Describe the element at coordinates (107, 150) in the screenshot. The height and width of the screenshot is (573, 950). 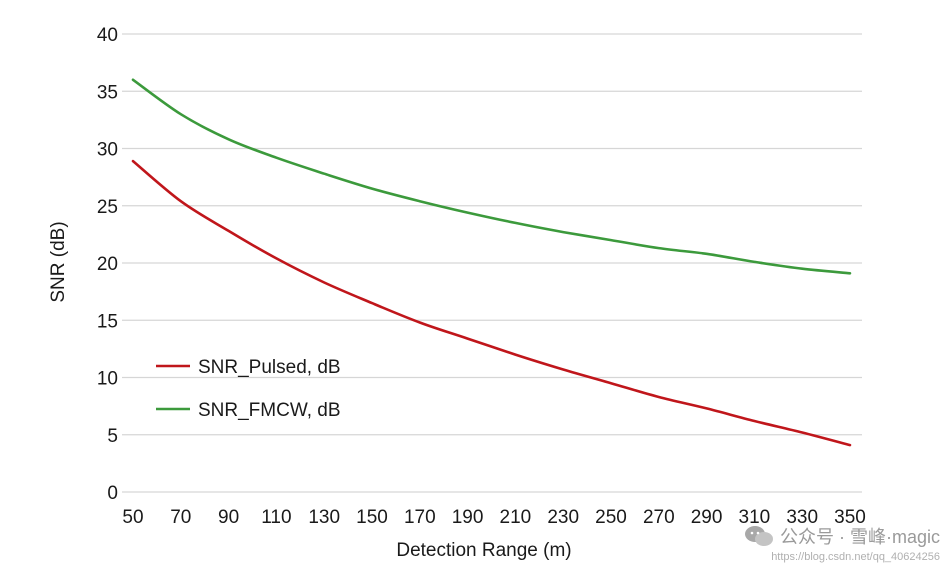
I see `y-tick-30: 30` at that location.